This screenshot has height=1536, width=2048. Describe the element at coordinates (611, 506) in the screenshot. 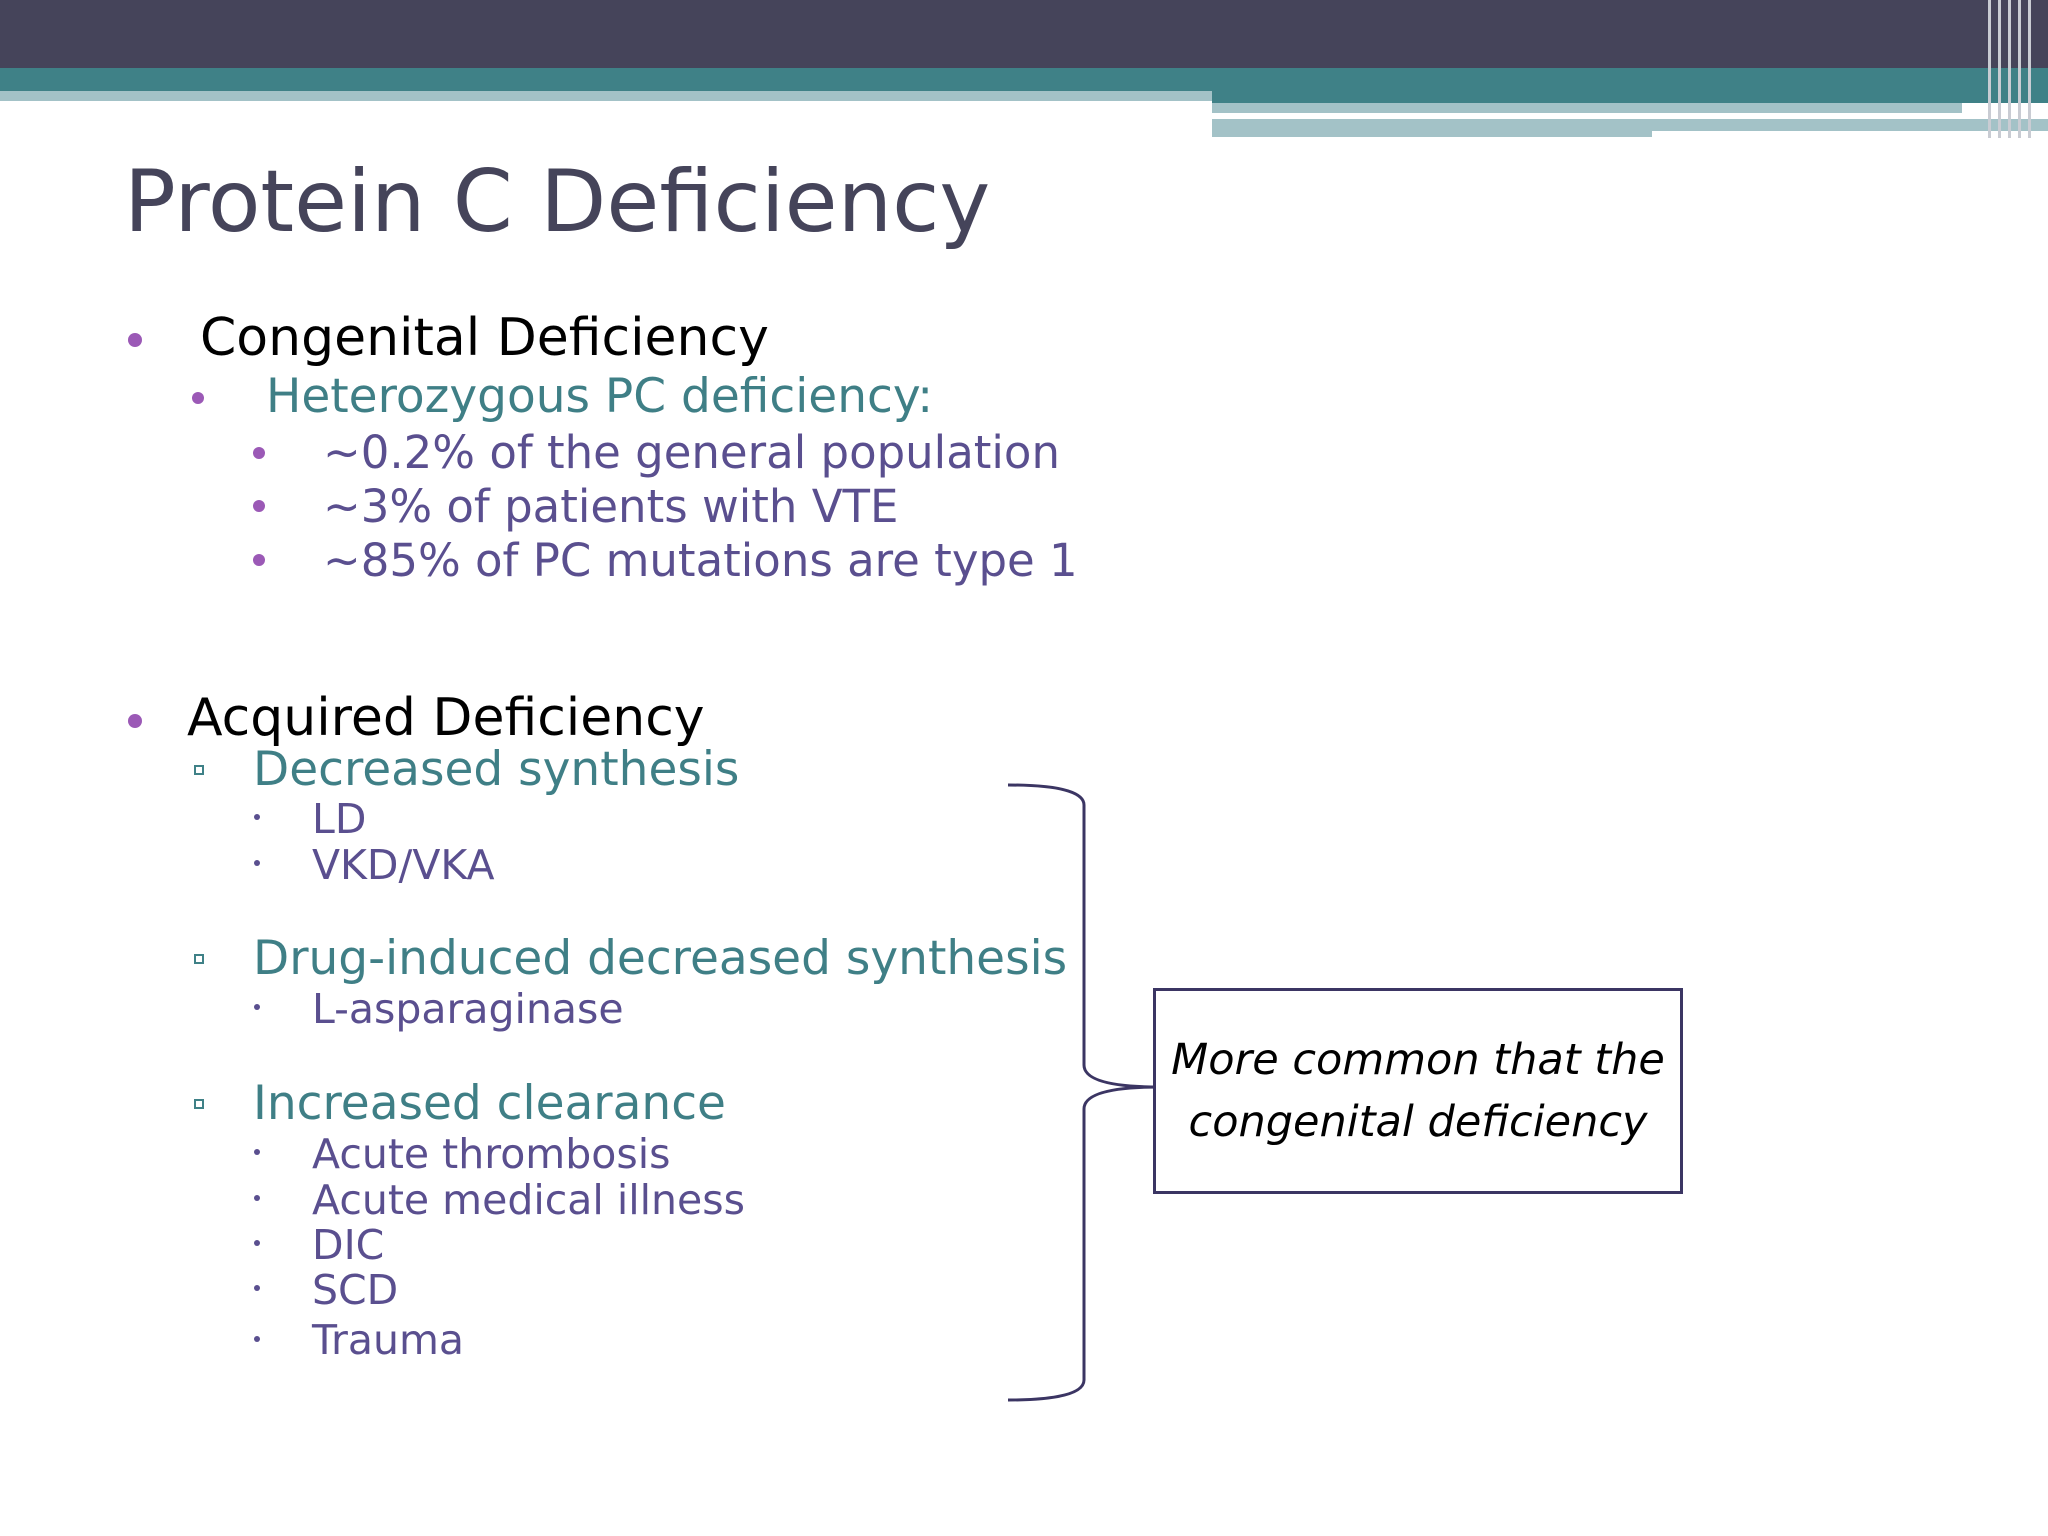

I see `congenital-item: ~3% of patients with VTE` at that location.